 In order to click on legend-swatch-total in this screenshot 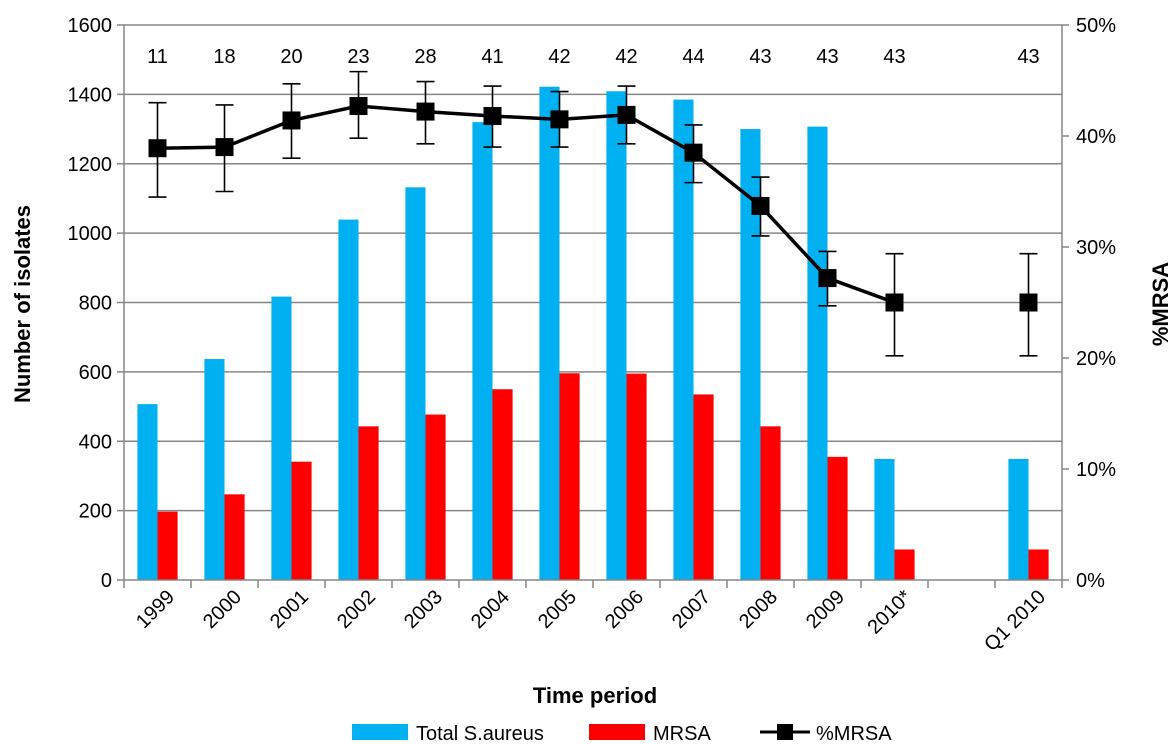, I will do `click(380, 732)`.